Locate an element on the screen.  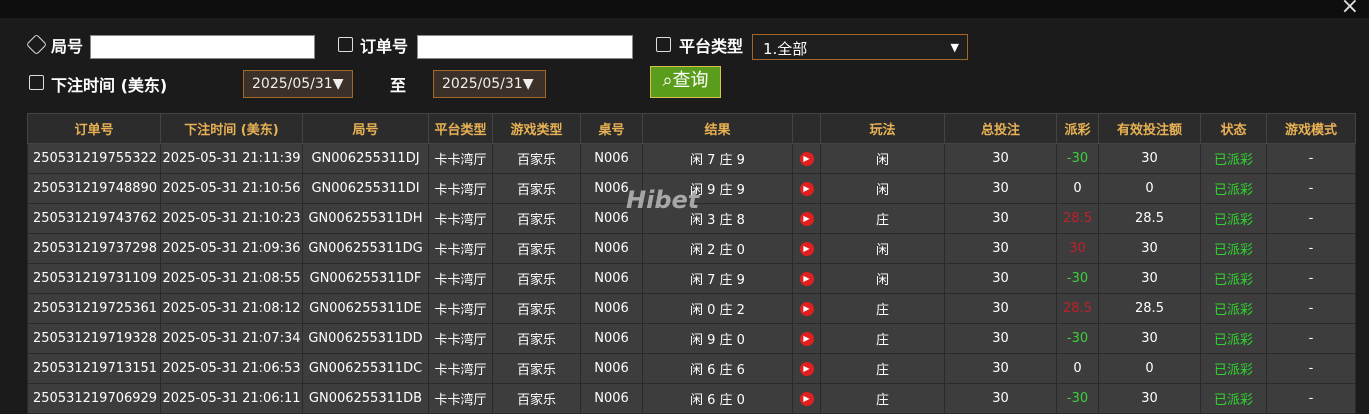
table-cell: GN006255311DE is located at coordinates (365, 308).